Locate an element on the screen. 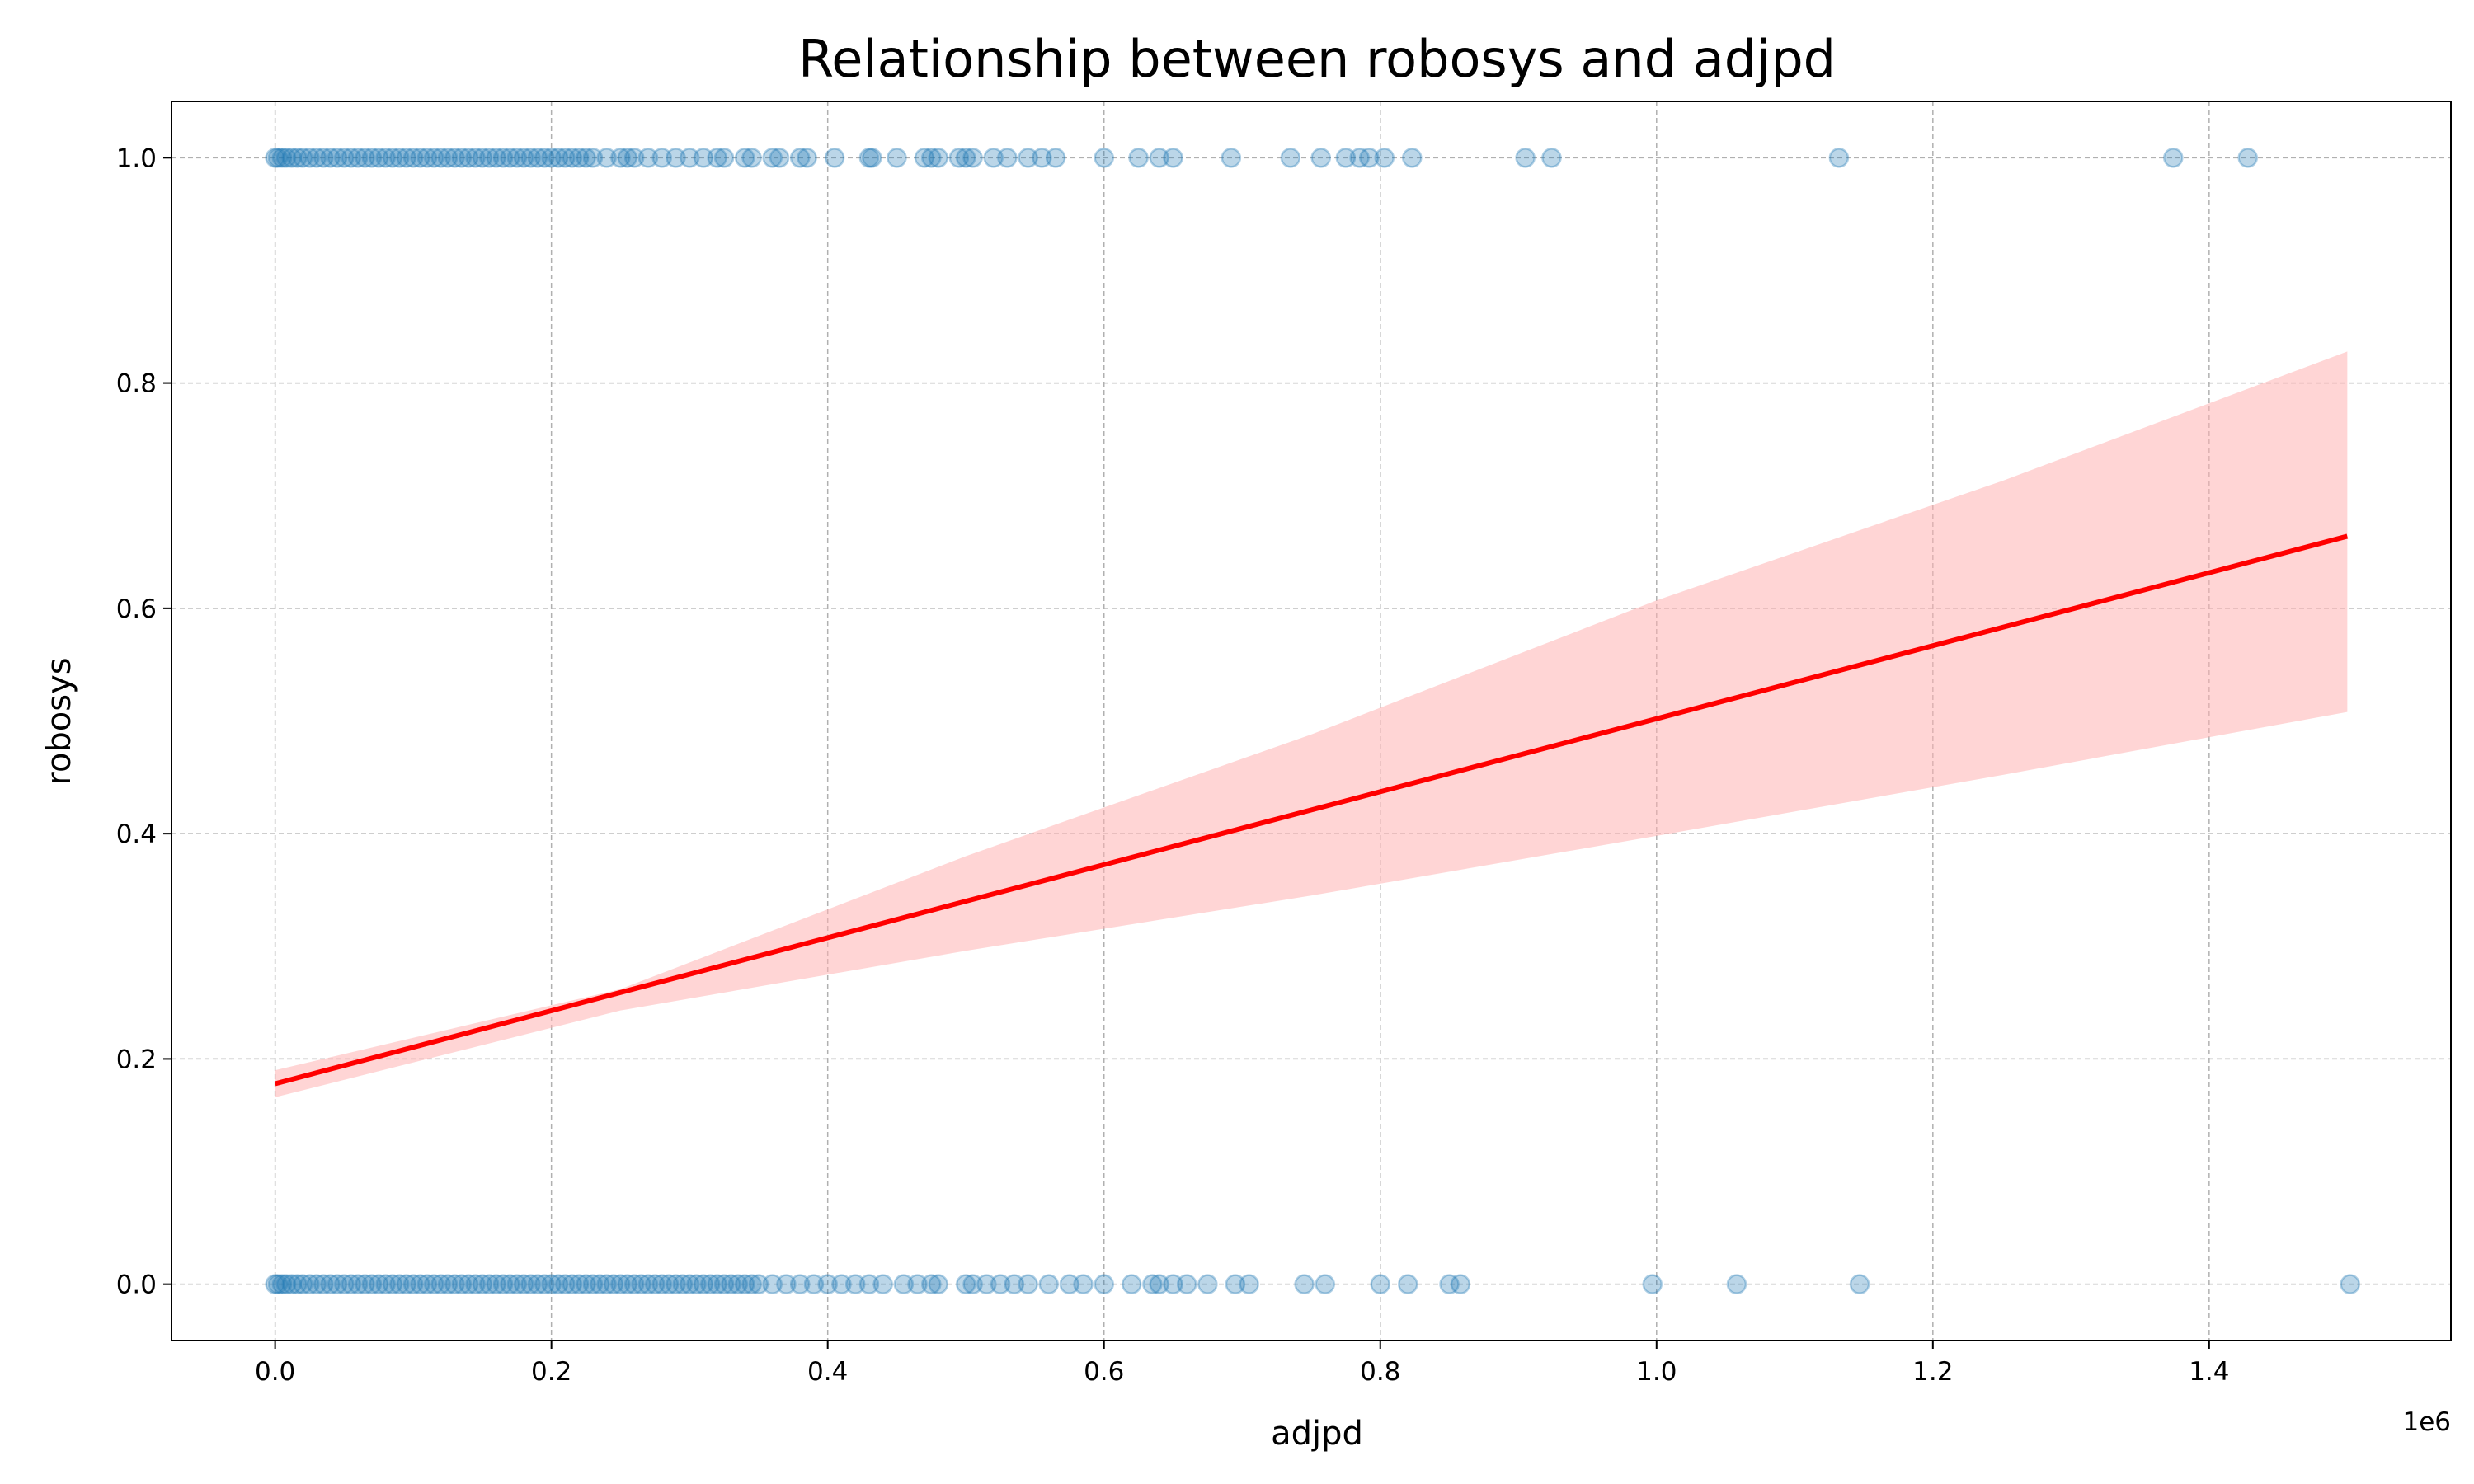 This screenshot has width=2474, height=1484. y-tick-label: 0.8 is located at coordinates (136, 384).